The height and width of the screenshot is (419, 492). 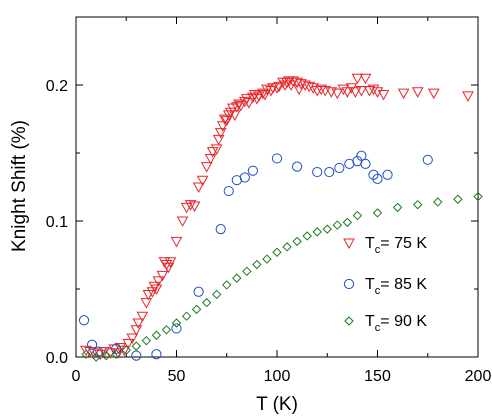 I want to click on legend-entry: Tc= 85 K, so click(x=396, y=286).